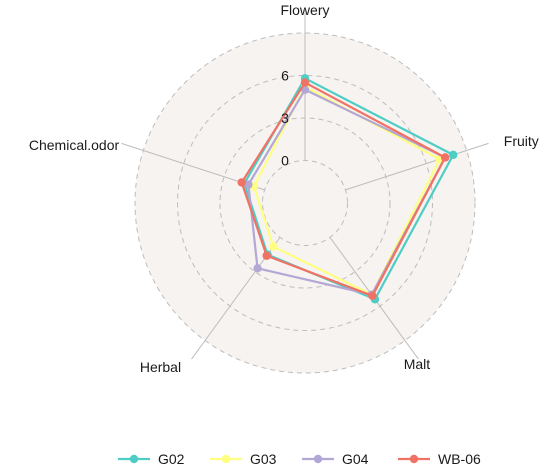 The image size is (550, 470). What do you see at coordinates (241, 182) in the screenshot?
I see `point-wb-06-chemical-odor` at bounding box center [241, 182].